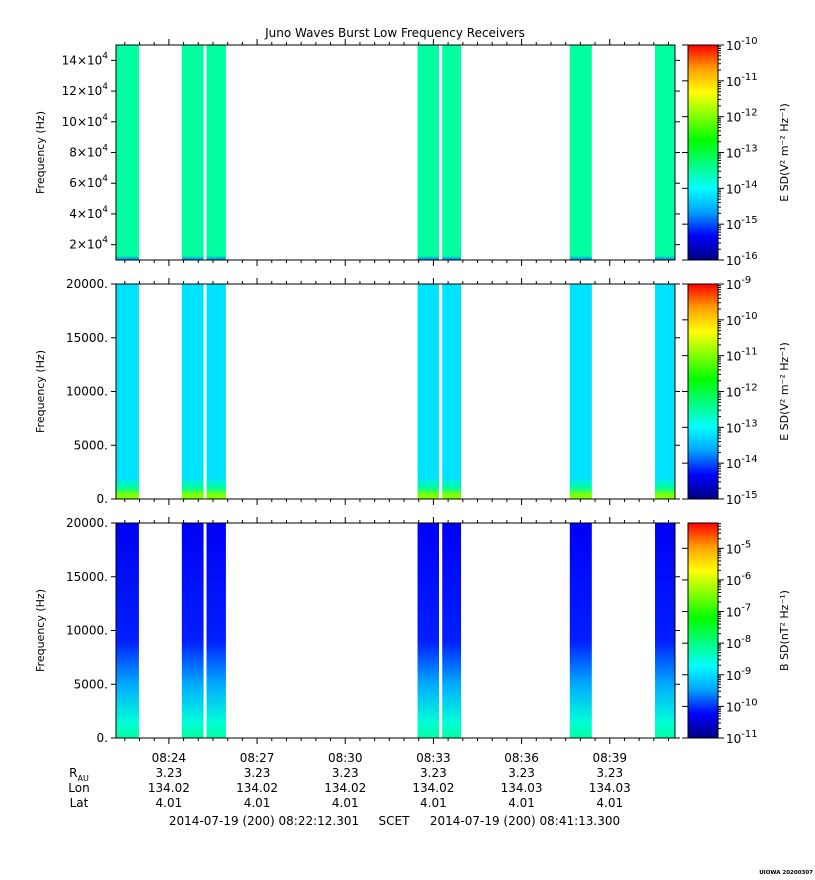  I want to click on y-tick-label: 8×104, so click(88, 152).